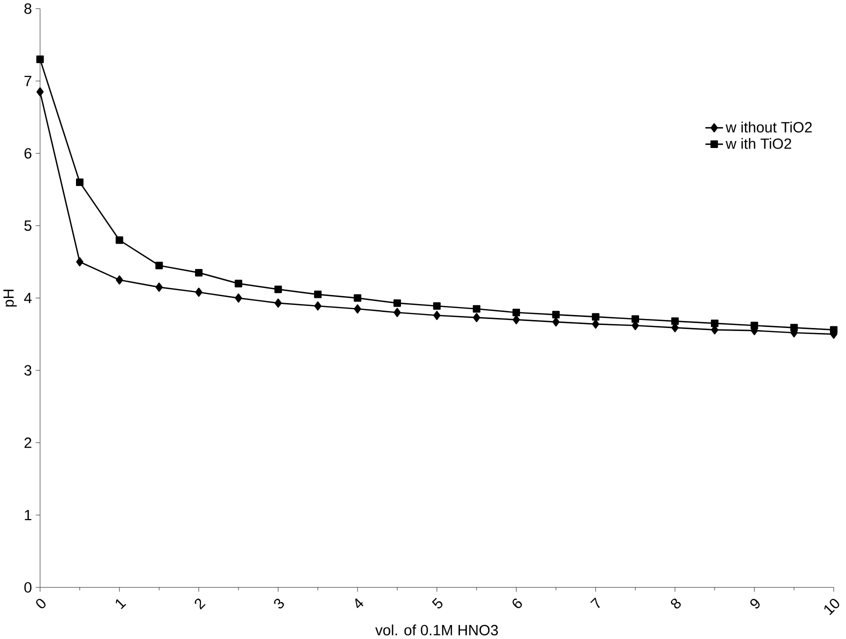  What do you see at coordinates (517, 603) in the screenshot?
I see `x-tick-label: 6` at bounding box center [517, 603].